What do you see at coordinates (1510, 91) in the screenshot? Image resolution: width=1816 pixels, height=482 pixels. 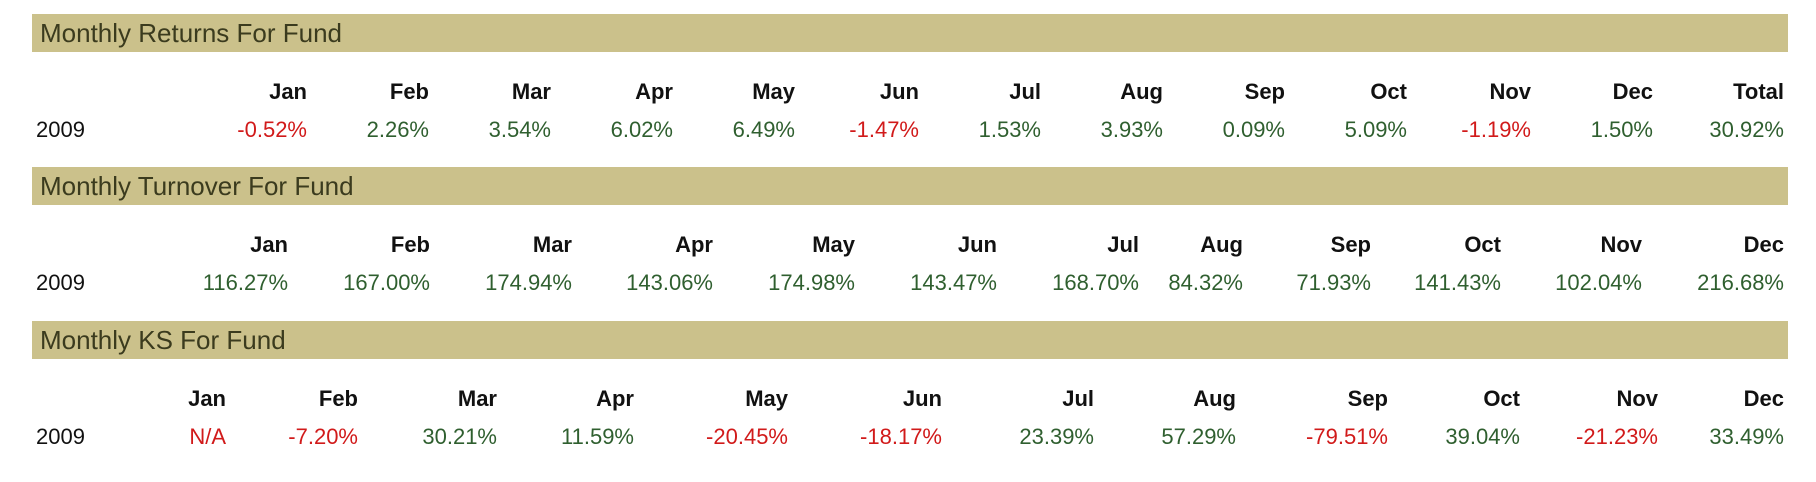 I see `returns-header-nov: Nov` at bounding box center [1510, 91].